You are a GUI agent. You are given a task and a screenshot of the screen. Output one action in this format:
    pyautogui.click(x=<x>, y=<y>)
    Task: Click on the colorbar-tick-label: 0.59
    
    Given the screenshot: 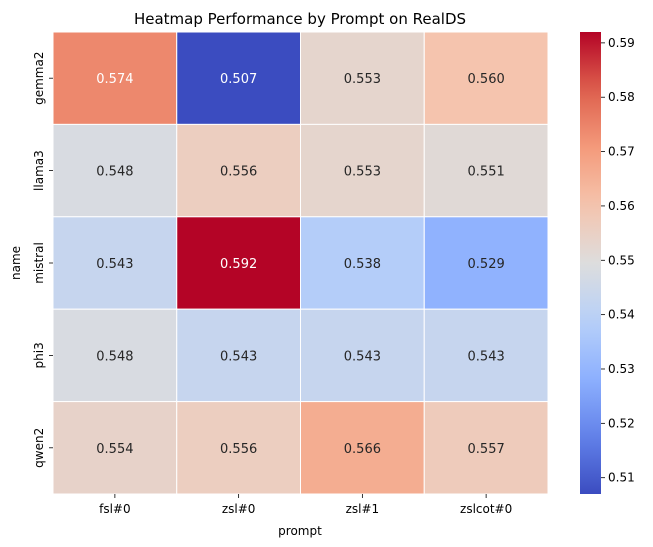 What is the action you would take?
    pyautogui.click(x=621, y=43)
    